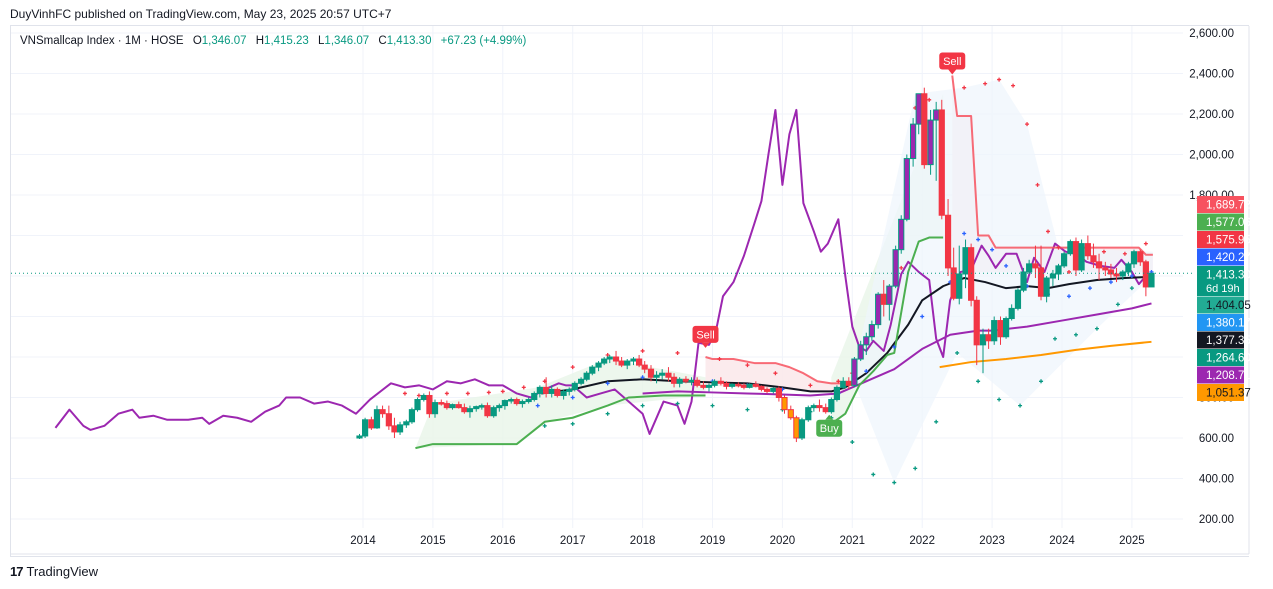 The image size is (1273, 589). What do you see at coordinates (1211, 156) in the screenshot?
I see `y-tick-label: 2,000.00` at bounding box center [1211, 156].